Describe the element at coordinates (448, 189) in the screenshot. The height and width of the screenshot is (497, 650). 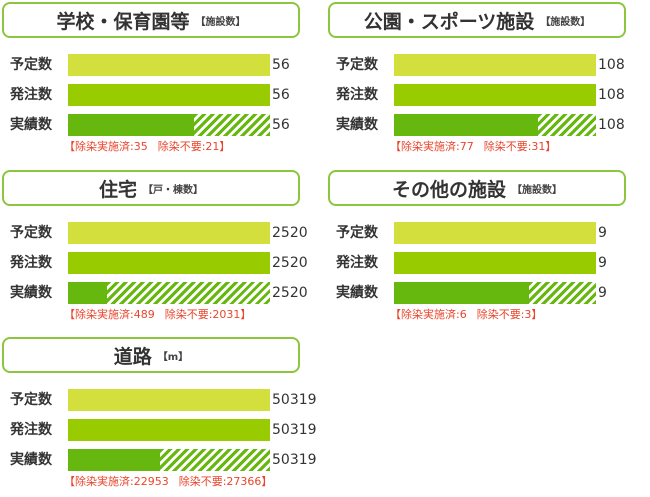
I see `chart-title: その他の施設` at that location.